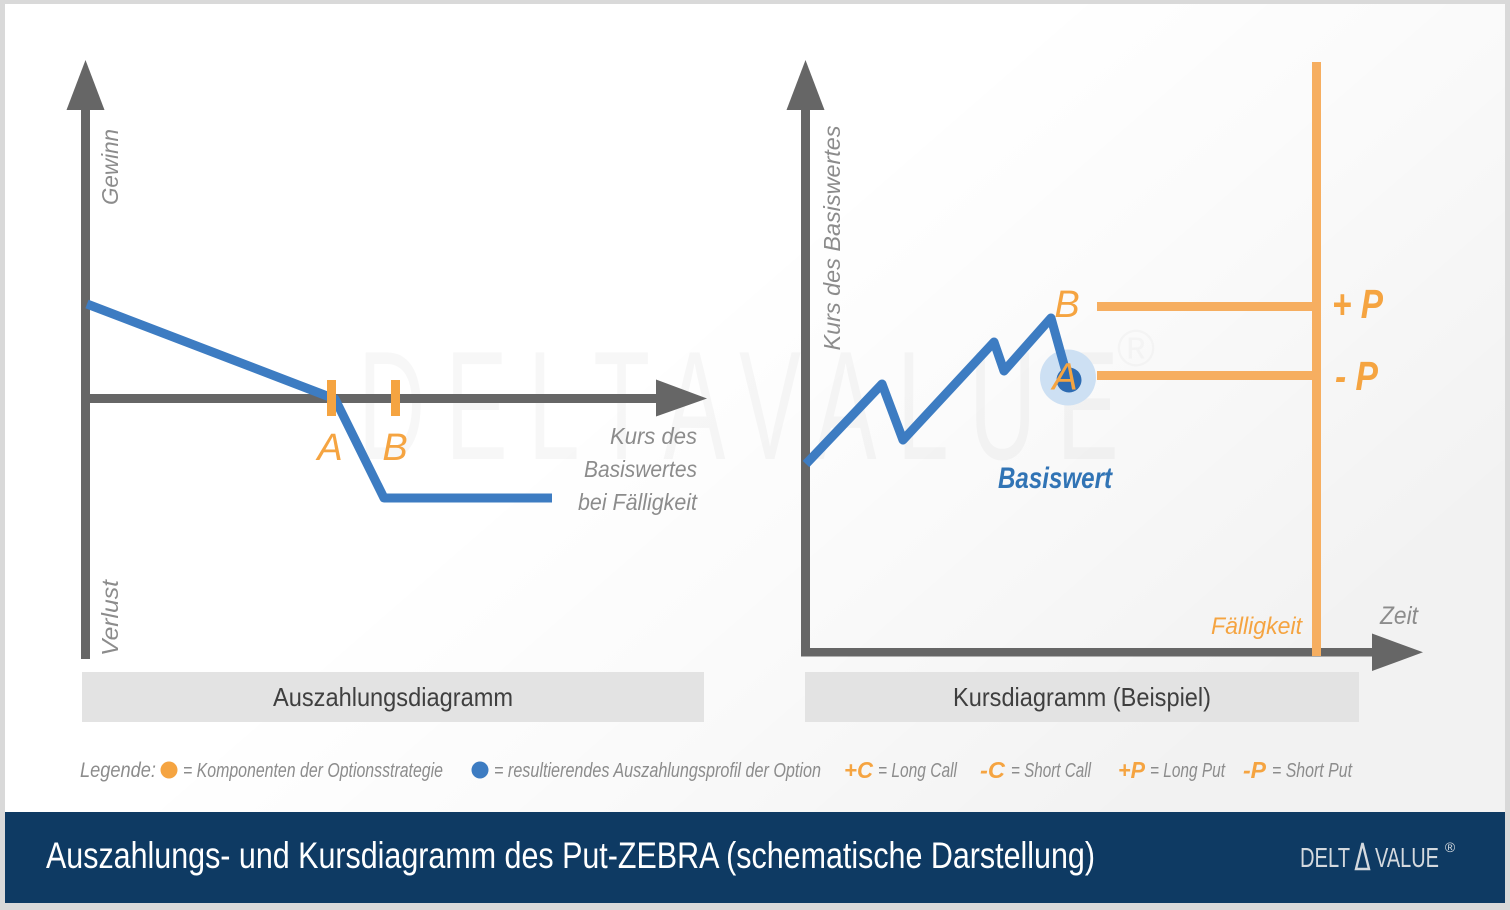 This screenshot has height=910, width=1510. Describe the element at coordinates (1056, 478) in the screenshot. I see `svg-text: Basiswert` at that location.